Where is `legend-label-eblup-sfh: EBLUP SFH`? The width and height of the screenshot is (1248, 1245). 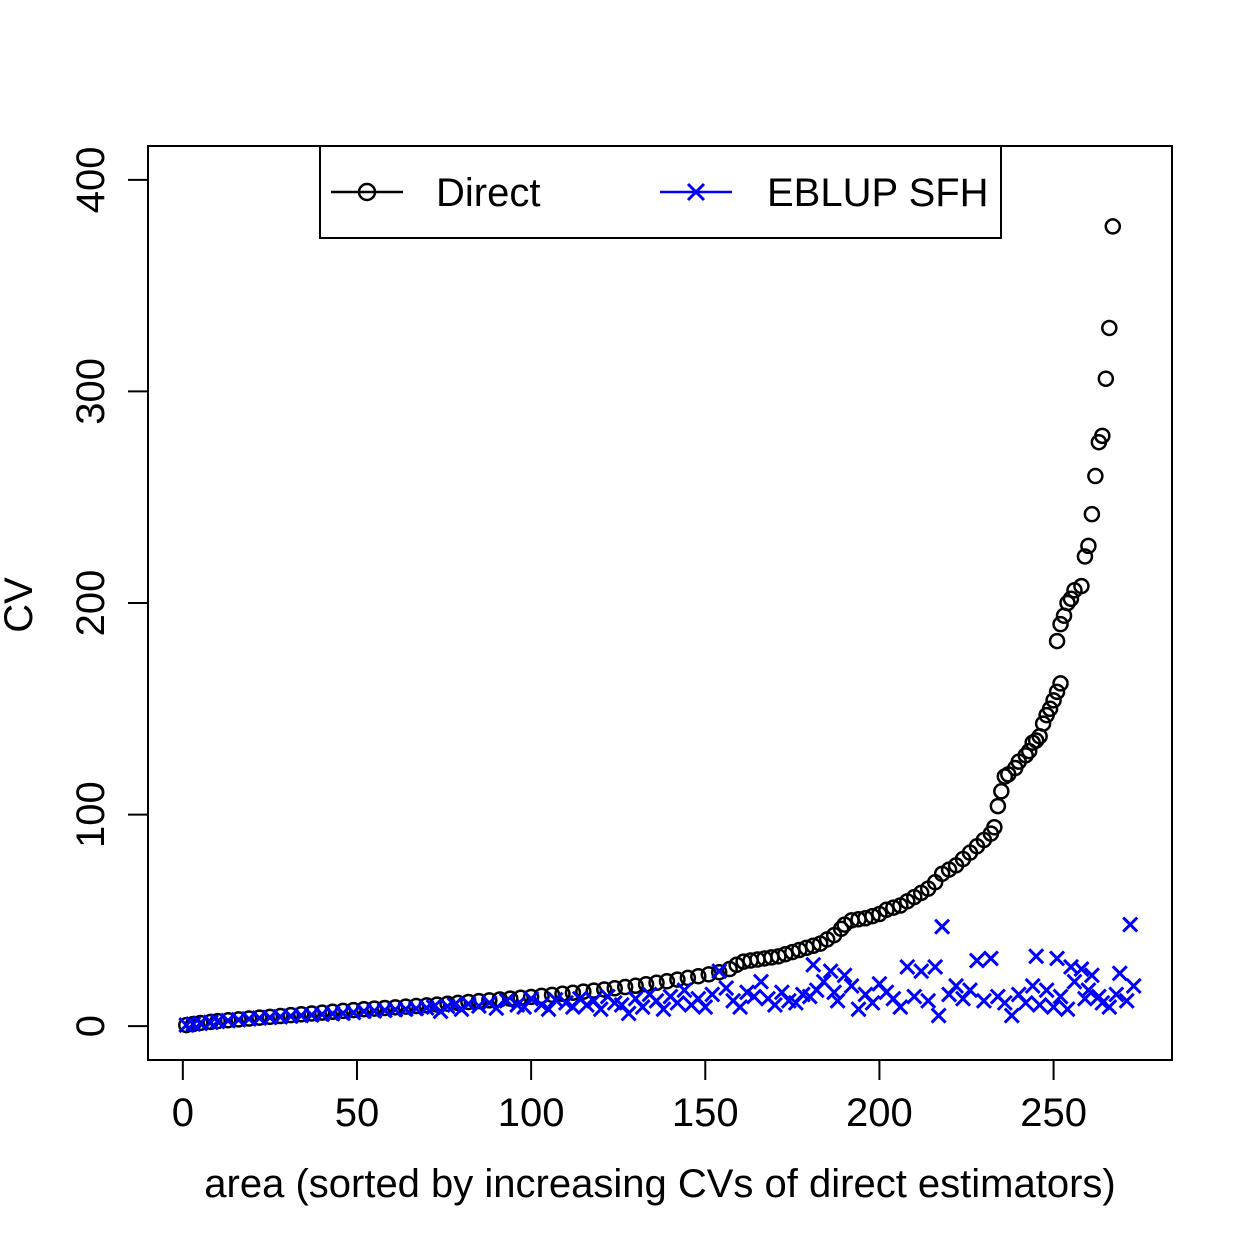 legend-label-eblup-sfh: EBLUP SFH is located at coordinates (878, 193).